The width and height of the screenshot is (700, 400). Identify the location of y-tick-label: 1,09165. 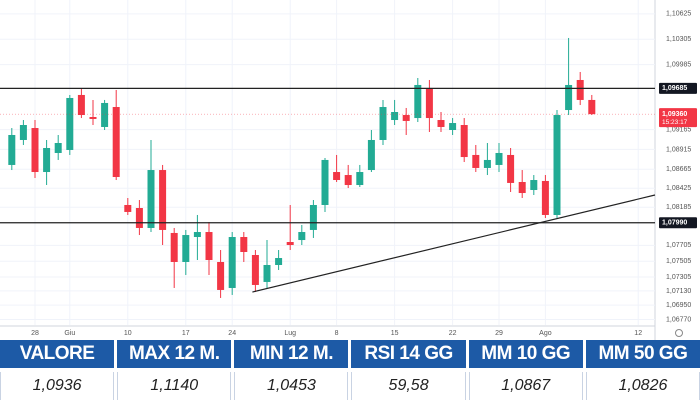
(678, 129).